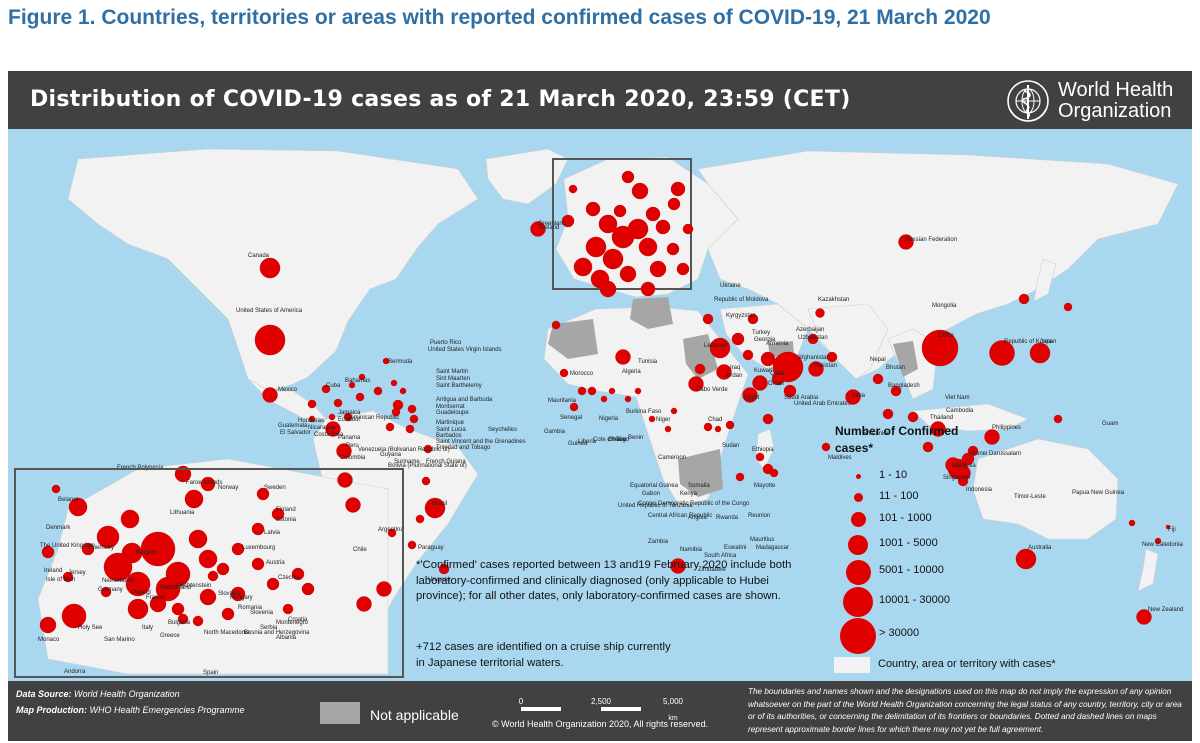 The width and height of the screenshot is (1200, 743). I want to click on place-label: Mauritania, so click(562, 401).